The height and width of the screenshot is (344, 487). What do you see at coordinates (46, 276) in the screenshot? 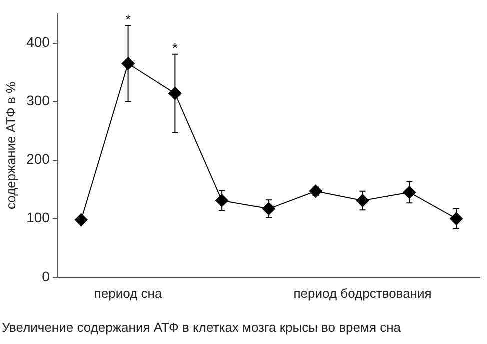
I see `y-tick-label: 0` at bounding box center [46, 276].